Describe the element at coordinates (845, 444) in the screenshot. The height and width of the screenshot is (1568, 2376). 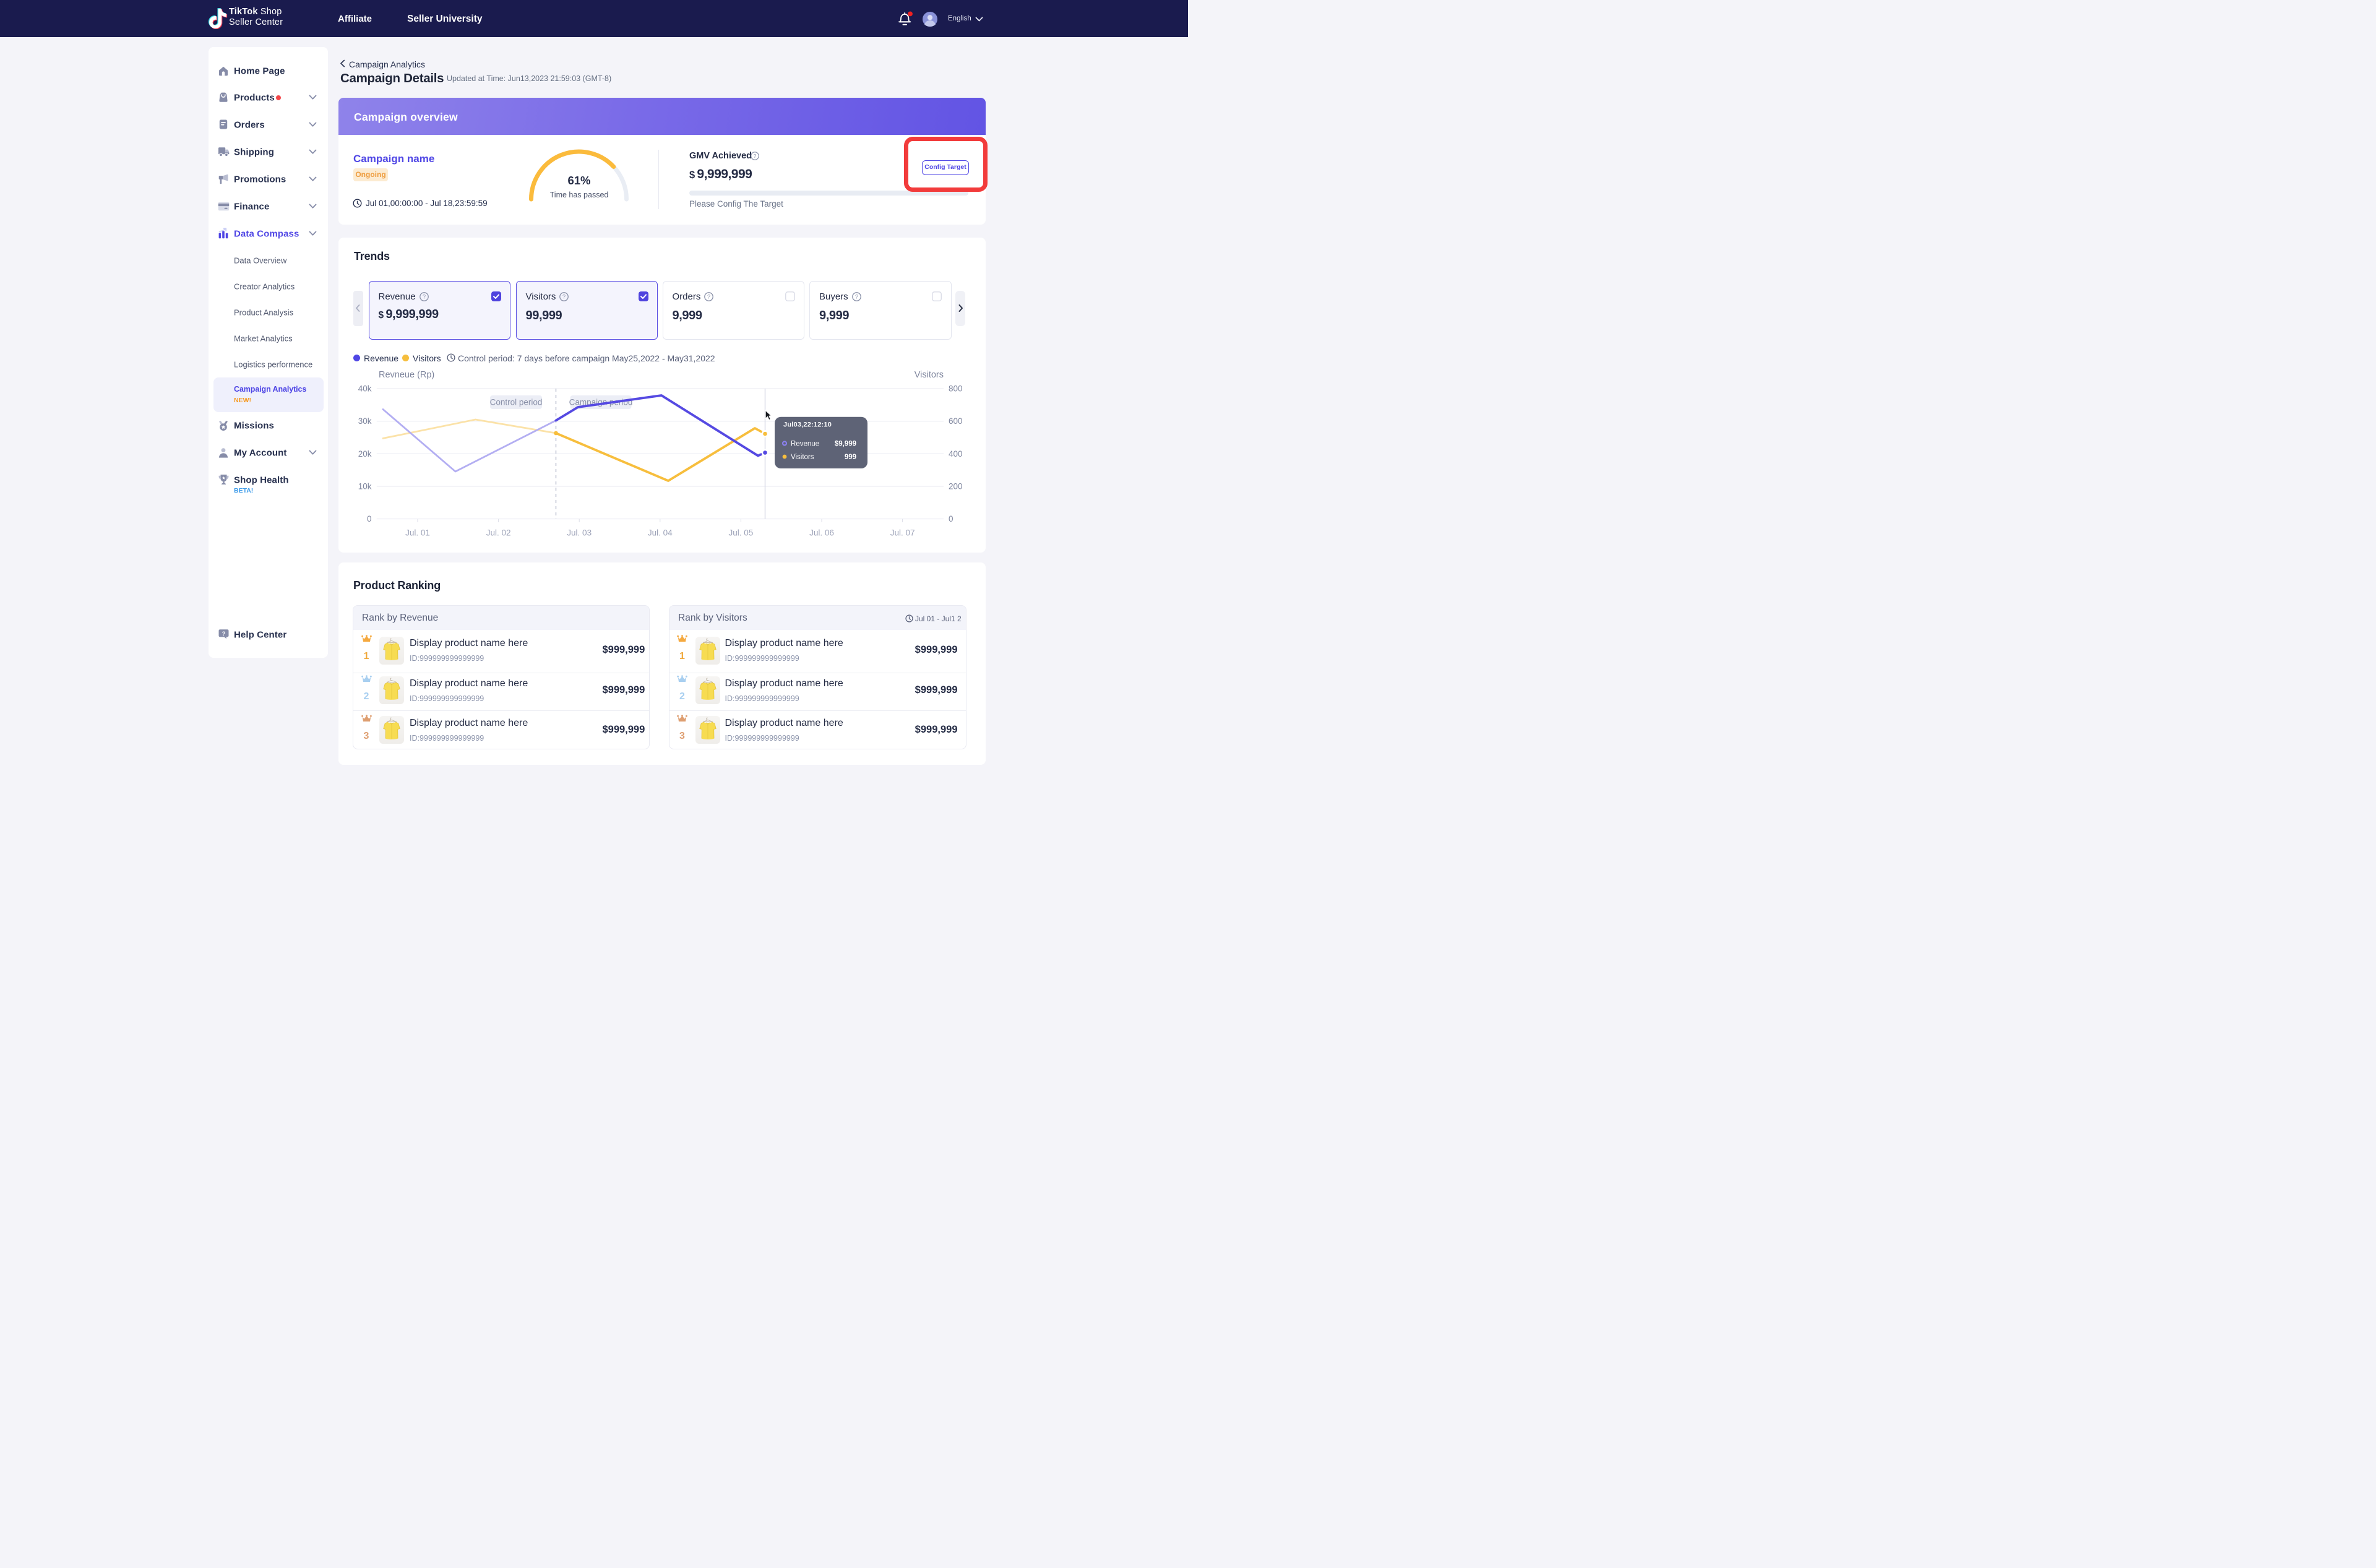
I see `svg-text: $9,999` at that location.